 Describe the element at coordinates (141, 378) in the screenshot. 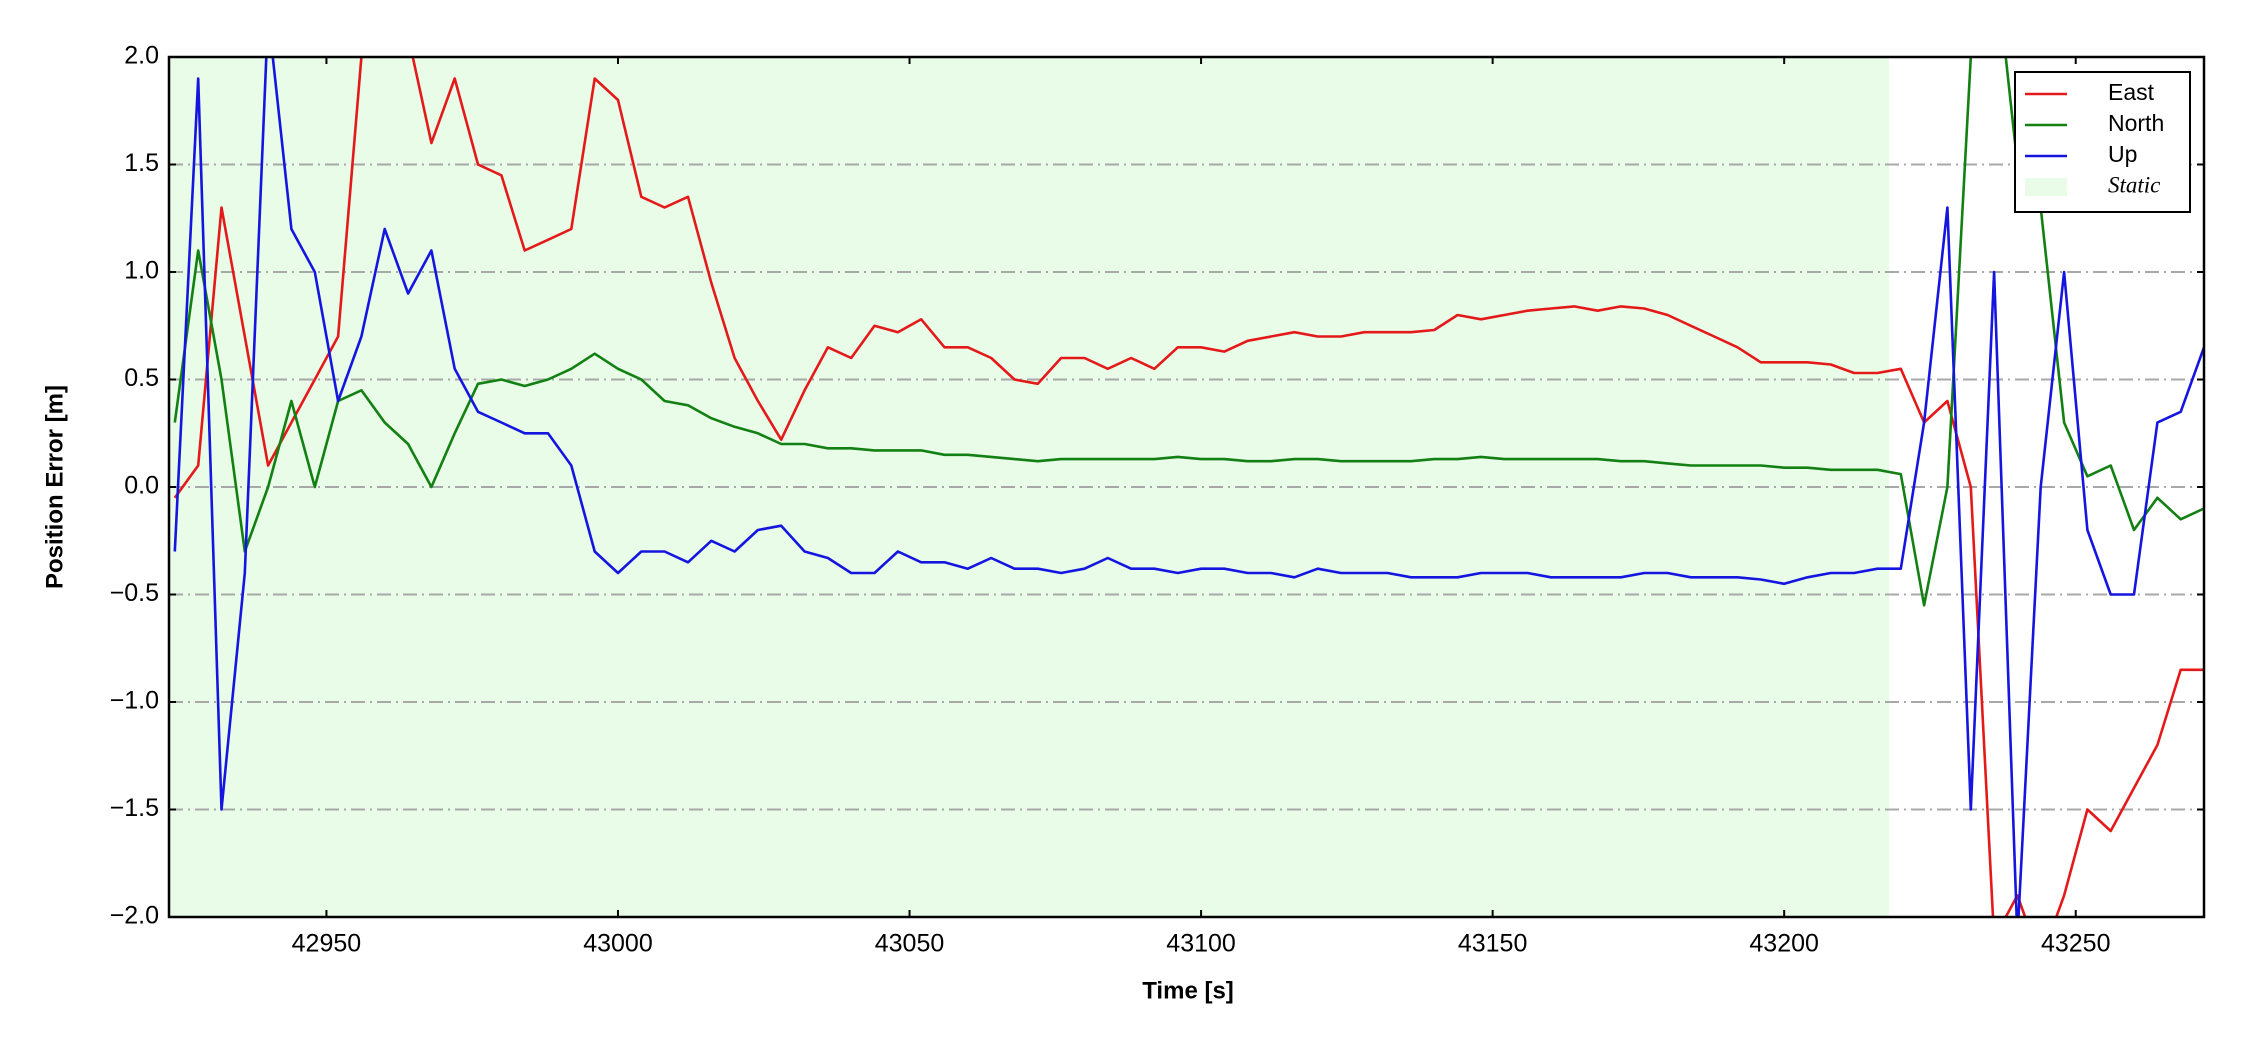

I see `y-tick-label: 0.5` at that location.